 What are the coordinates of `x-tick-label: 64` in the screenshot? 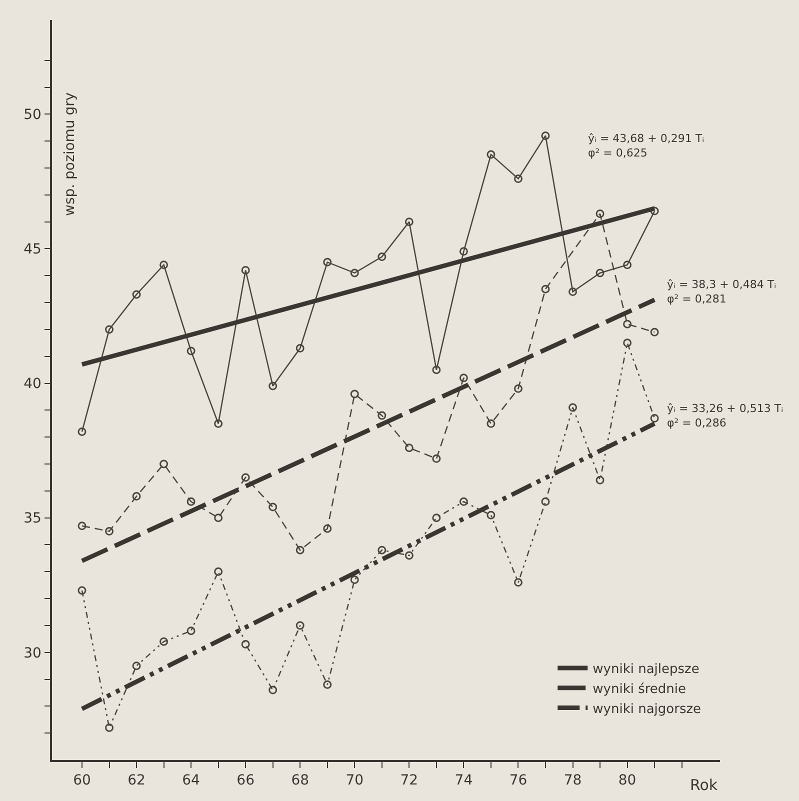 It's located at (191, 780).